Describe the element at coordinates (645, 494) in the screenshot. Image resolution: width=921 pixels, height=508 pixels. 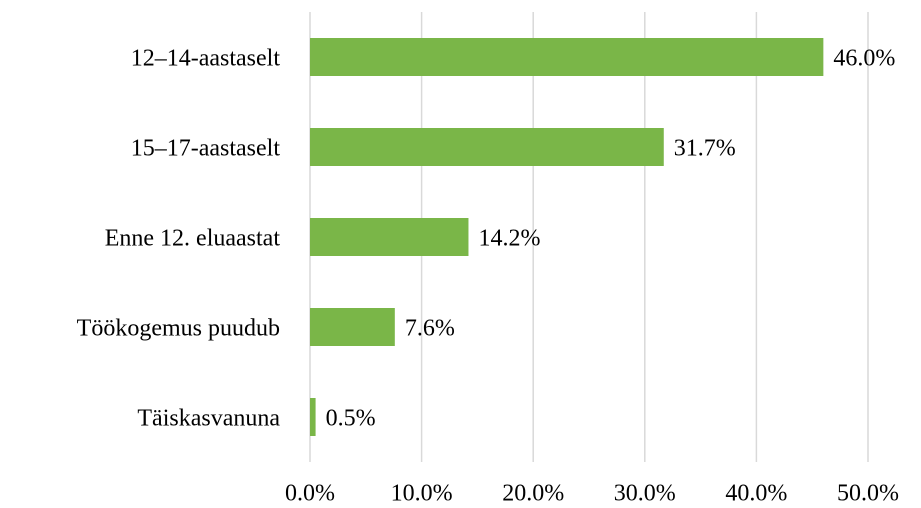
I see `x-tick-label: 30.0%` at that location.